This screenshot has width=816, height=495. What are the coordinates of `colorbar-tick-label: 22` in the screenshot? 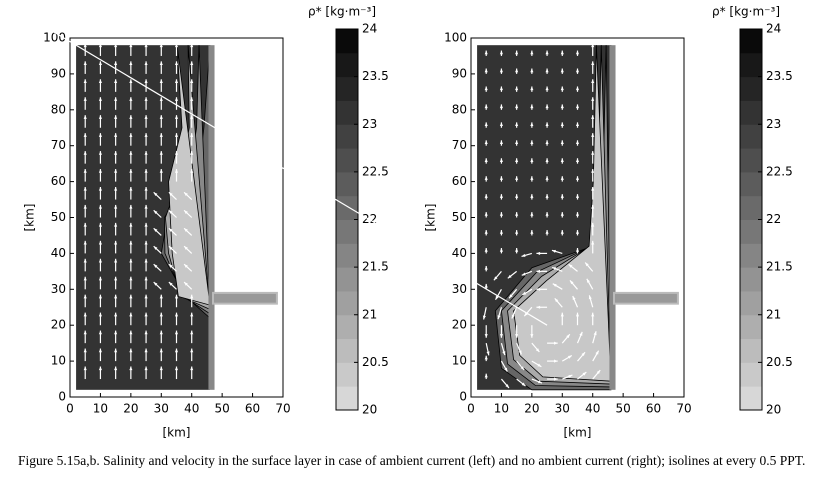 It's located at (369, 219).